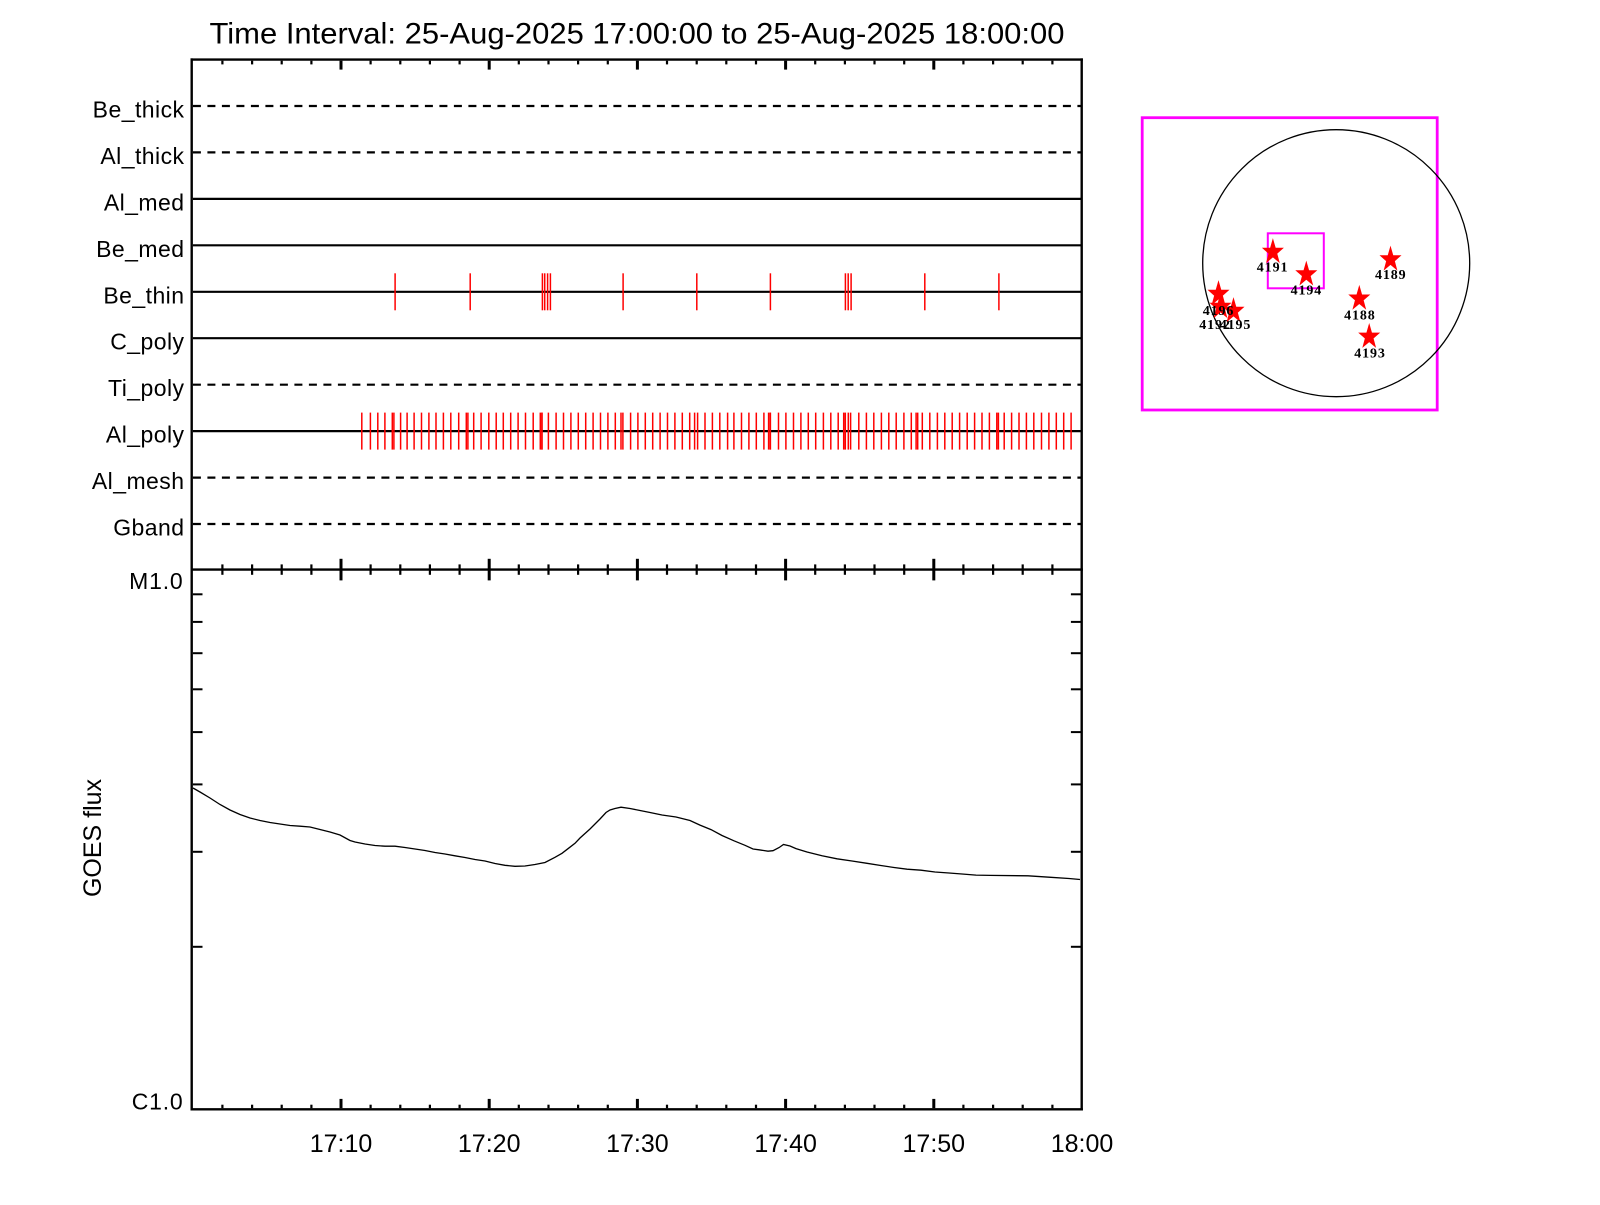 The image size is (1600, 1205). I want to click on svg-text: Be_med, so click(140, 249).